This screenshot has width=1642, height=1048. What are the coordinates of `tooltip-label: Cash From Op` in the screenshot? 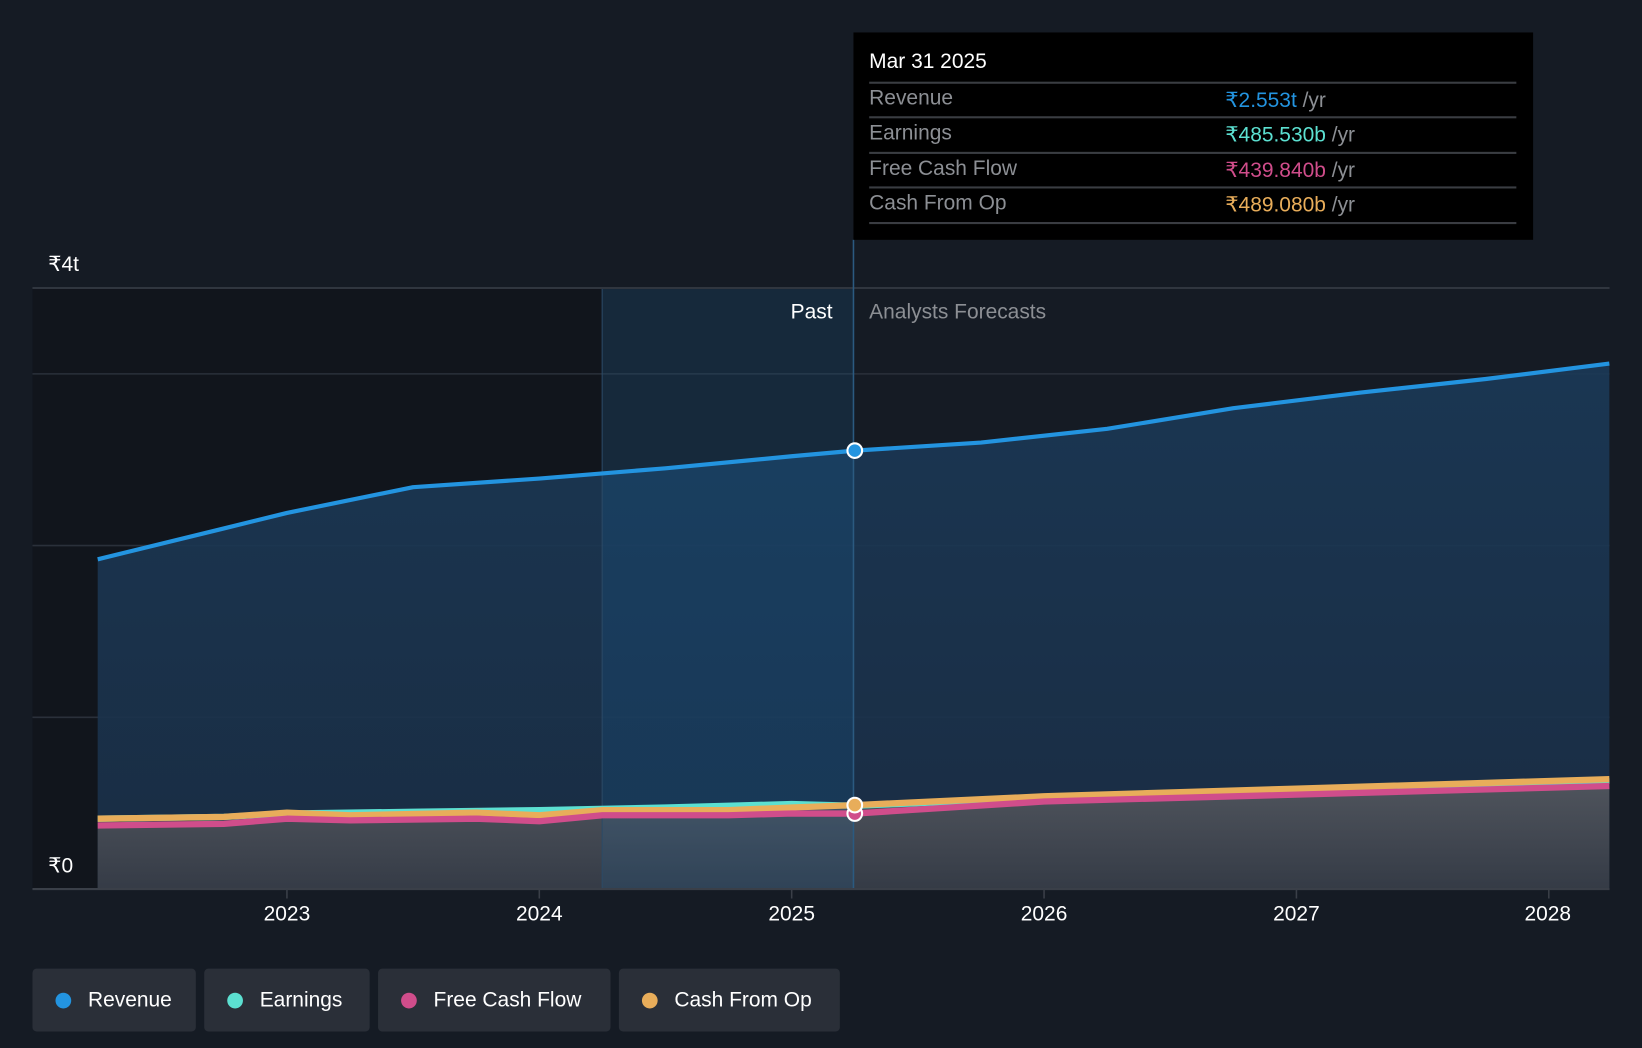 It's located at (938, 203).